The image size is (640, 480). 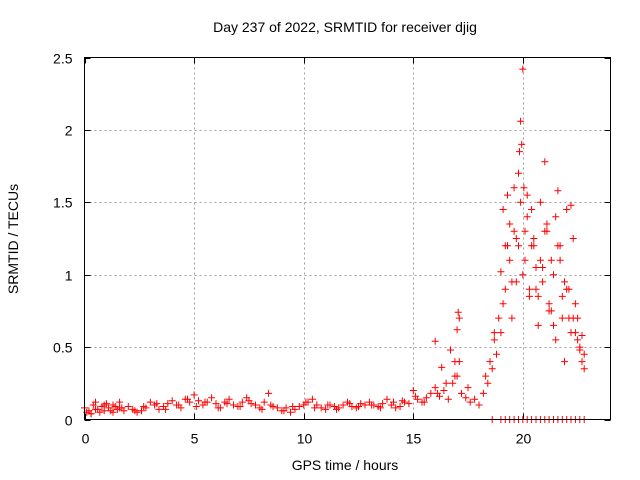 What do you see at coordinates (13, 239) in the screenshot?
I see `y-axis-label: SRMTID / TECUs` at bounding box center [13, 239].